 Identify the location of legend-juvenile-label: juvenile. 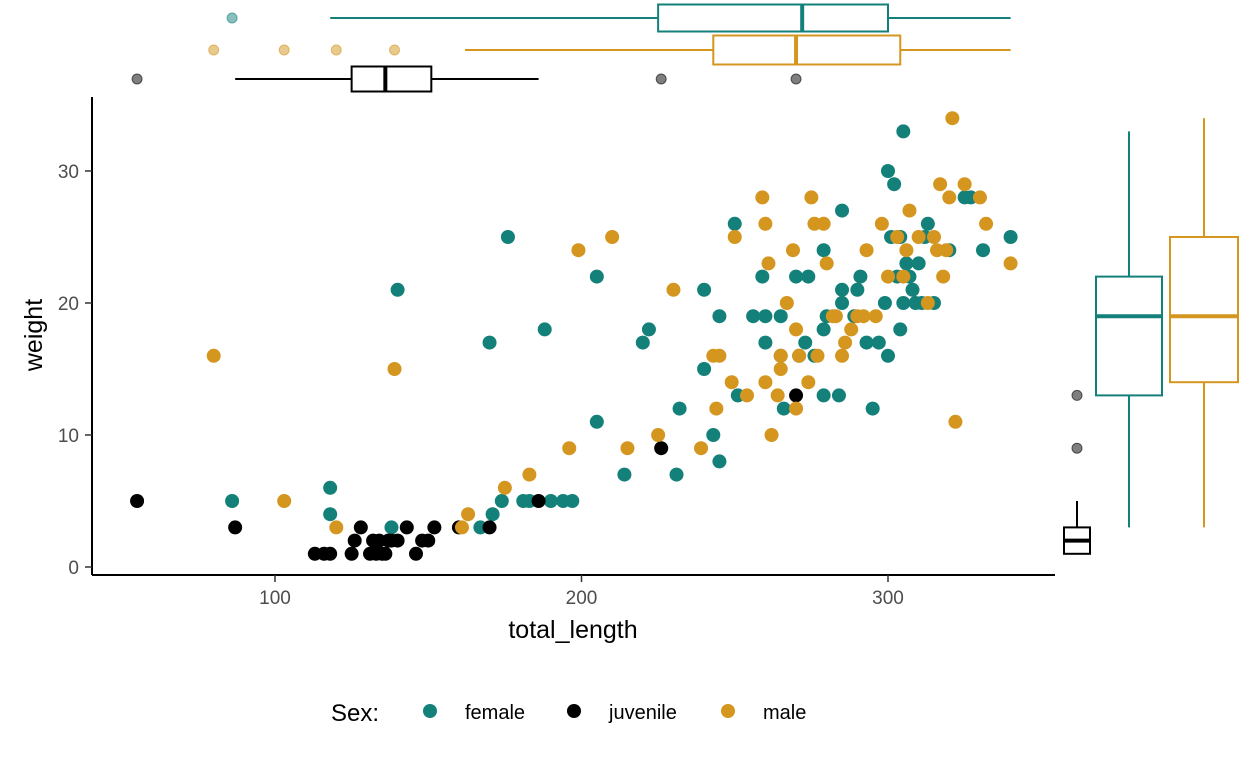
(642, 713).